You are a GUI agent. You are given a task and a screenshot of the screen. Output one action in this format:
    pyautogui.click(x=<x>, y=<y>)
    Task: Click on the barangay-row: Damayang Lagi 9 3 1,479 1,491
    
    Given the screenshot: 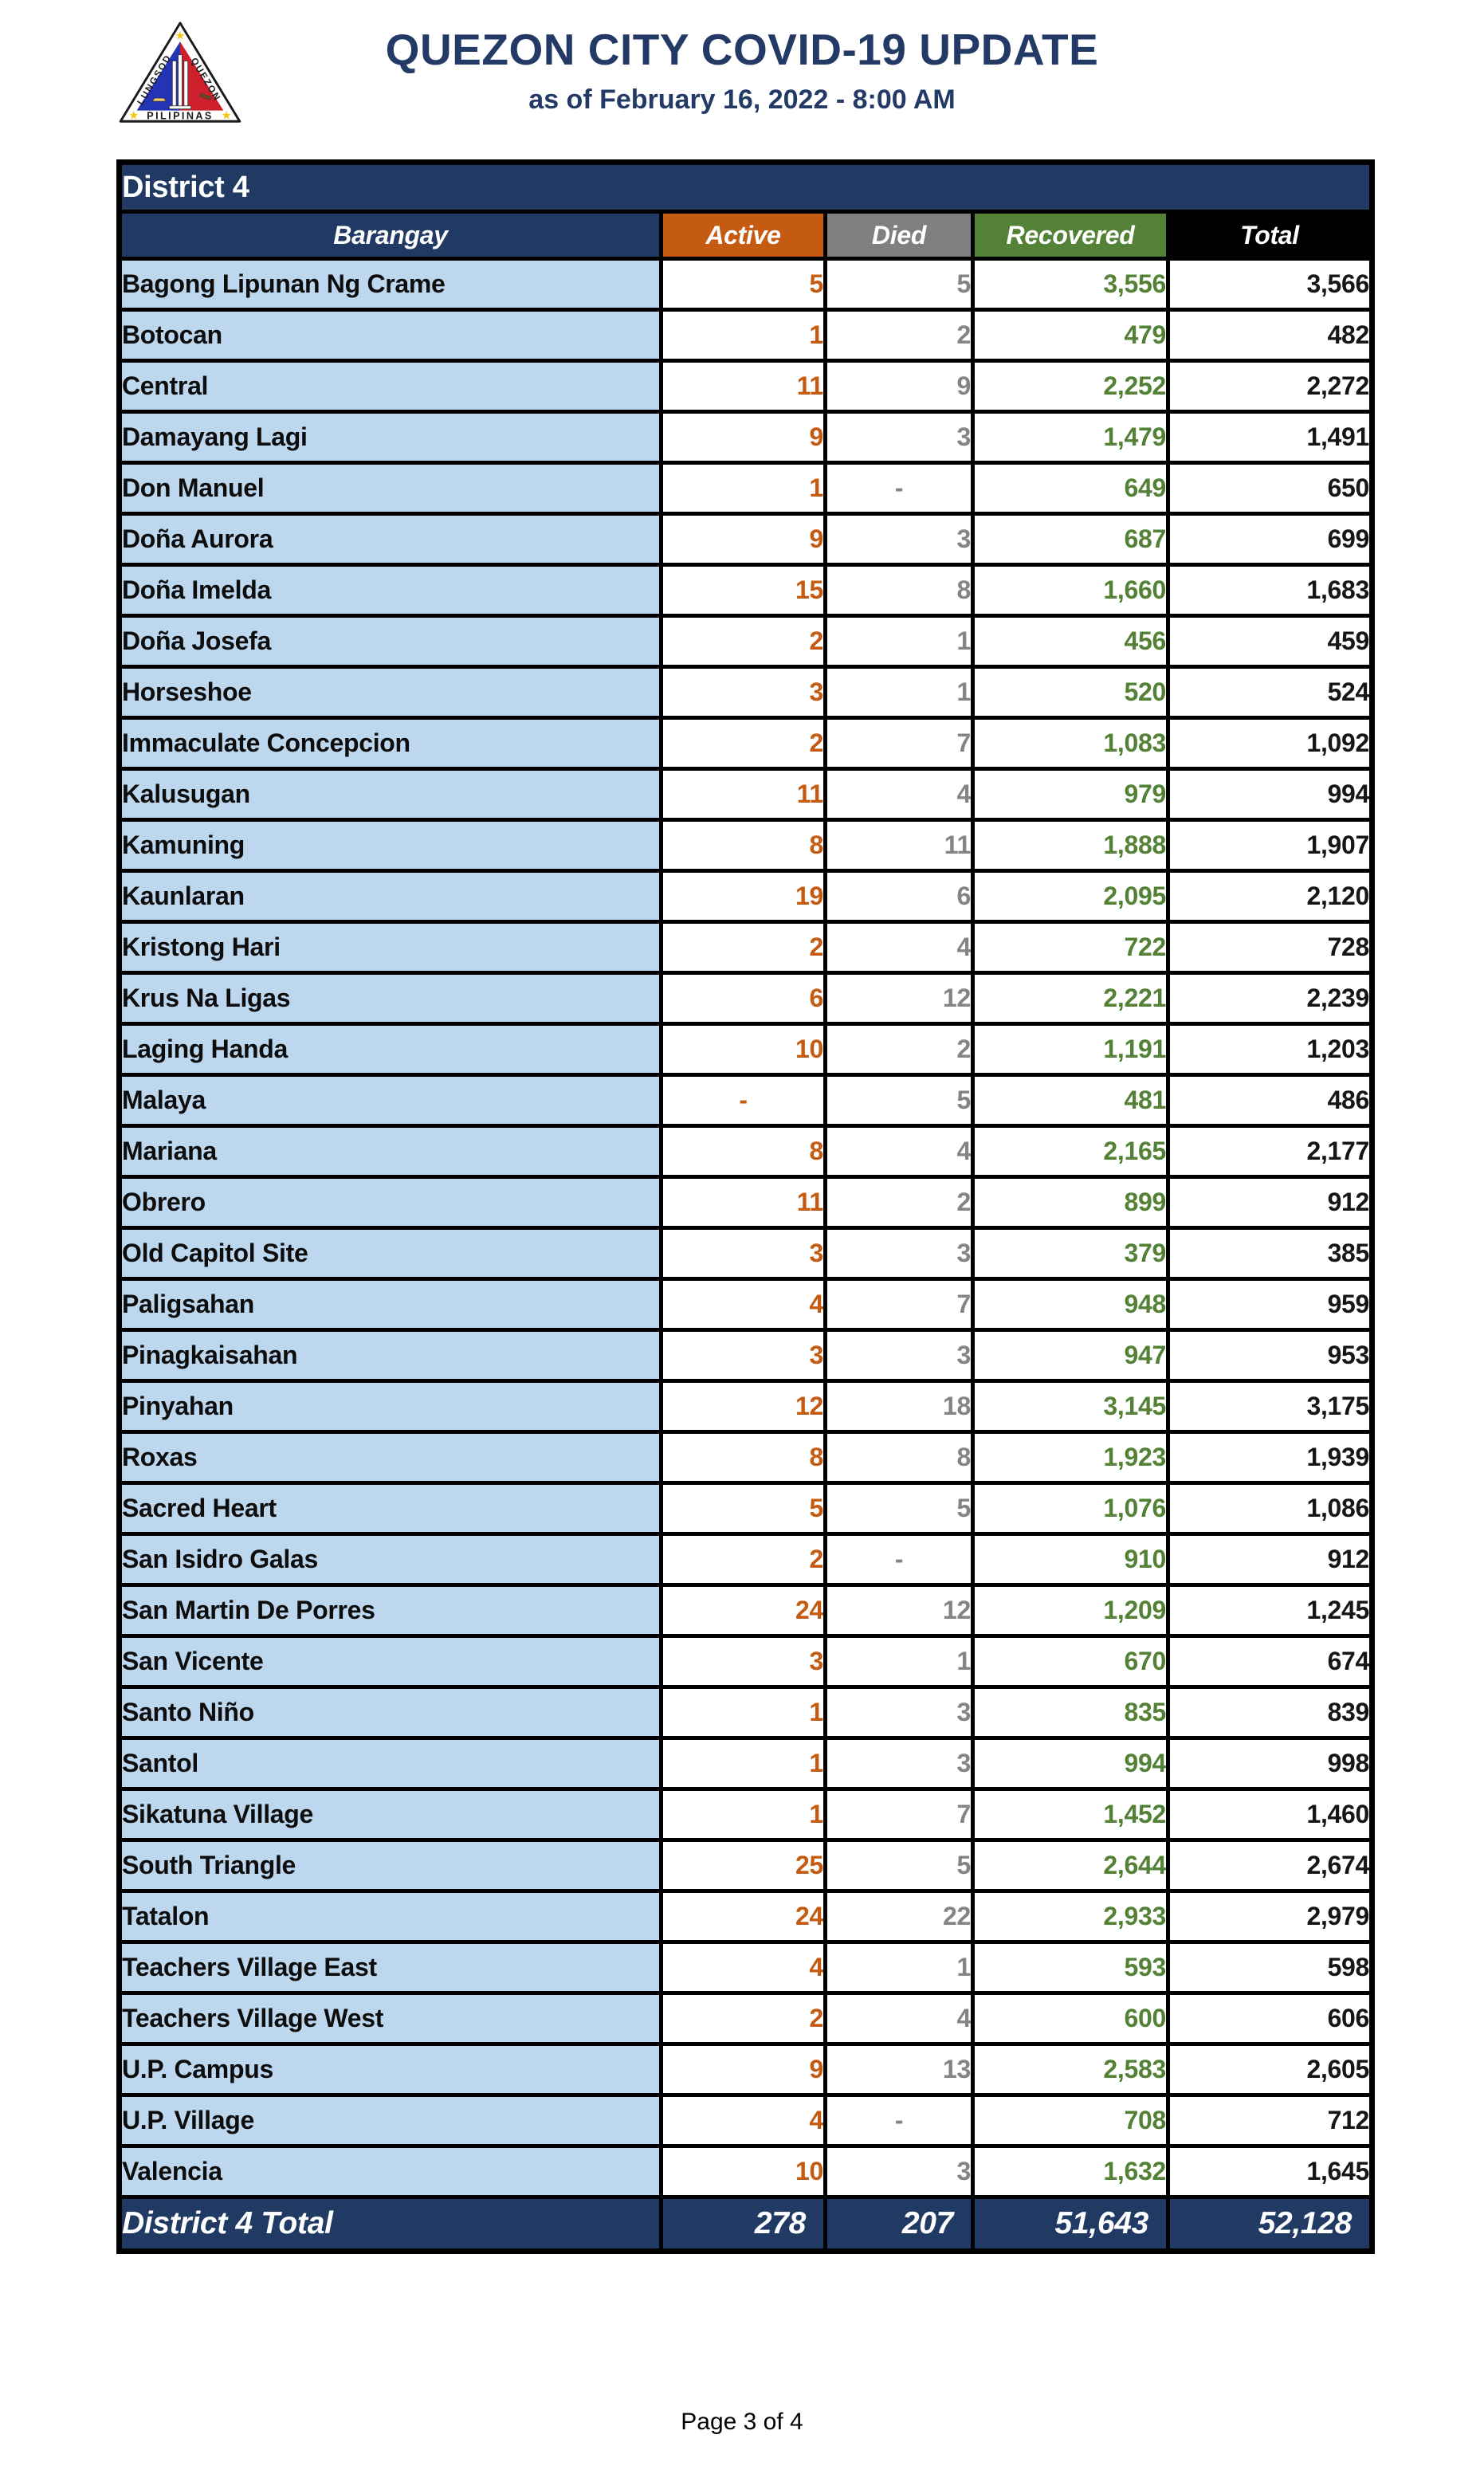 What is the action you would take?
    pyautogui.click(x=746, y=438)
    